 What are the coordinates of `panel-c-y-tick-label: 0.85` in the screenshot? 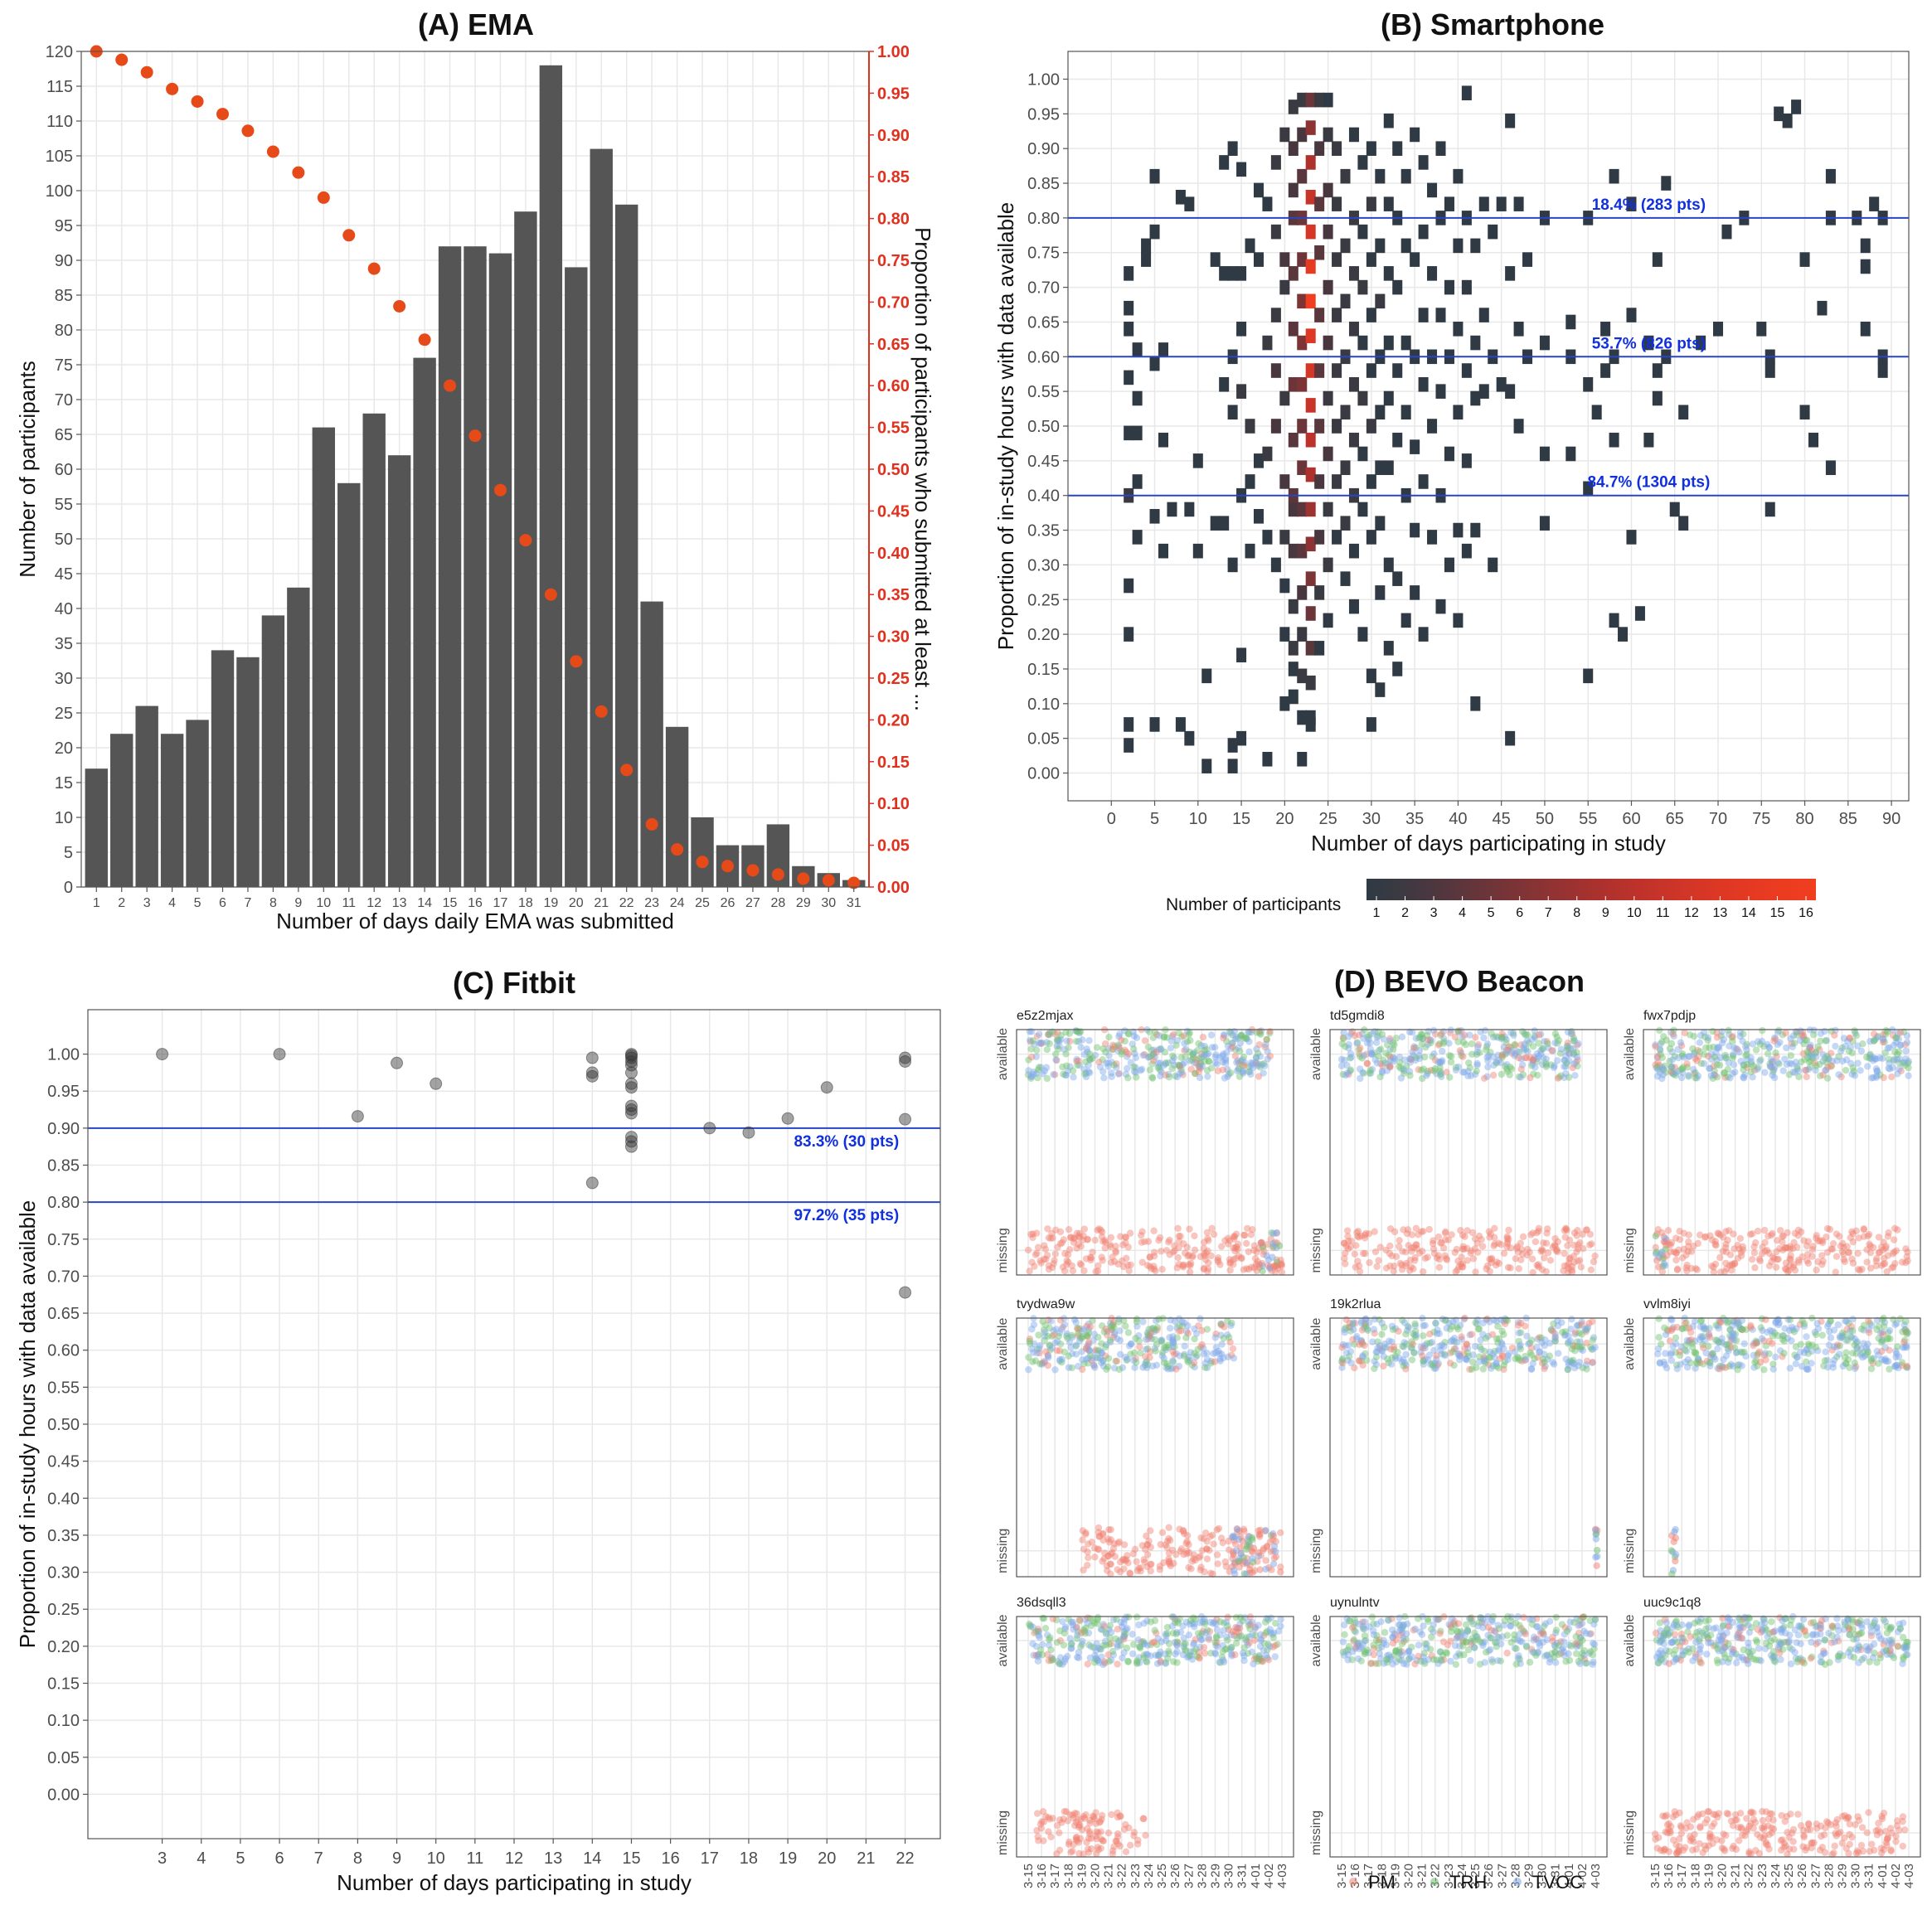 It's located at (63, 1166).